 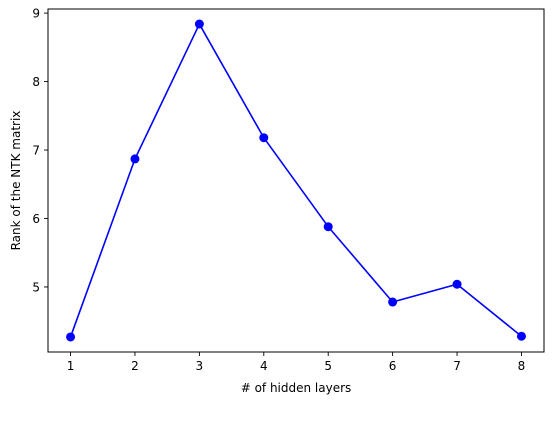 I want to click on y-tick-label: 8, so click(x=36, y=82).